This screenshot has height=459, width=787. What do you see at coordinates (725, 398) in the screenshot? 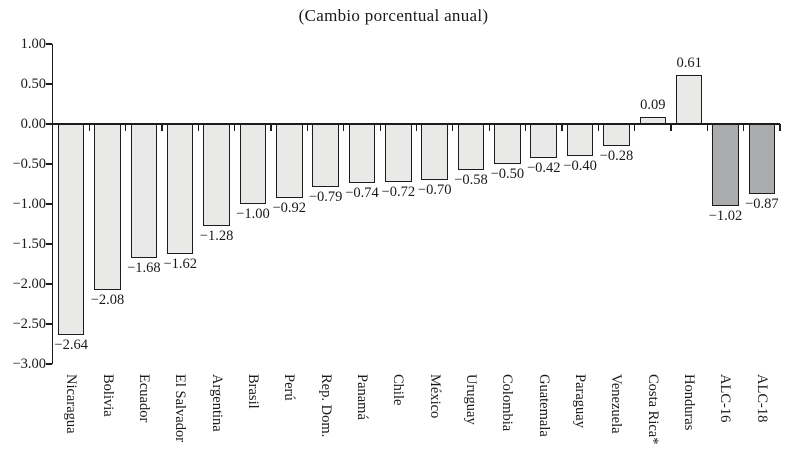
I see `category-label: ALC-16` at bounding box center [725, 398].